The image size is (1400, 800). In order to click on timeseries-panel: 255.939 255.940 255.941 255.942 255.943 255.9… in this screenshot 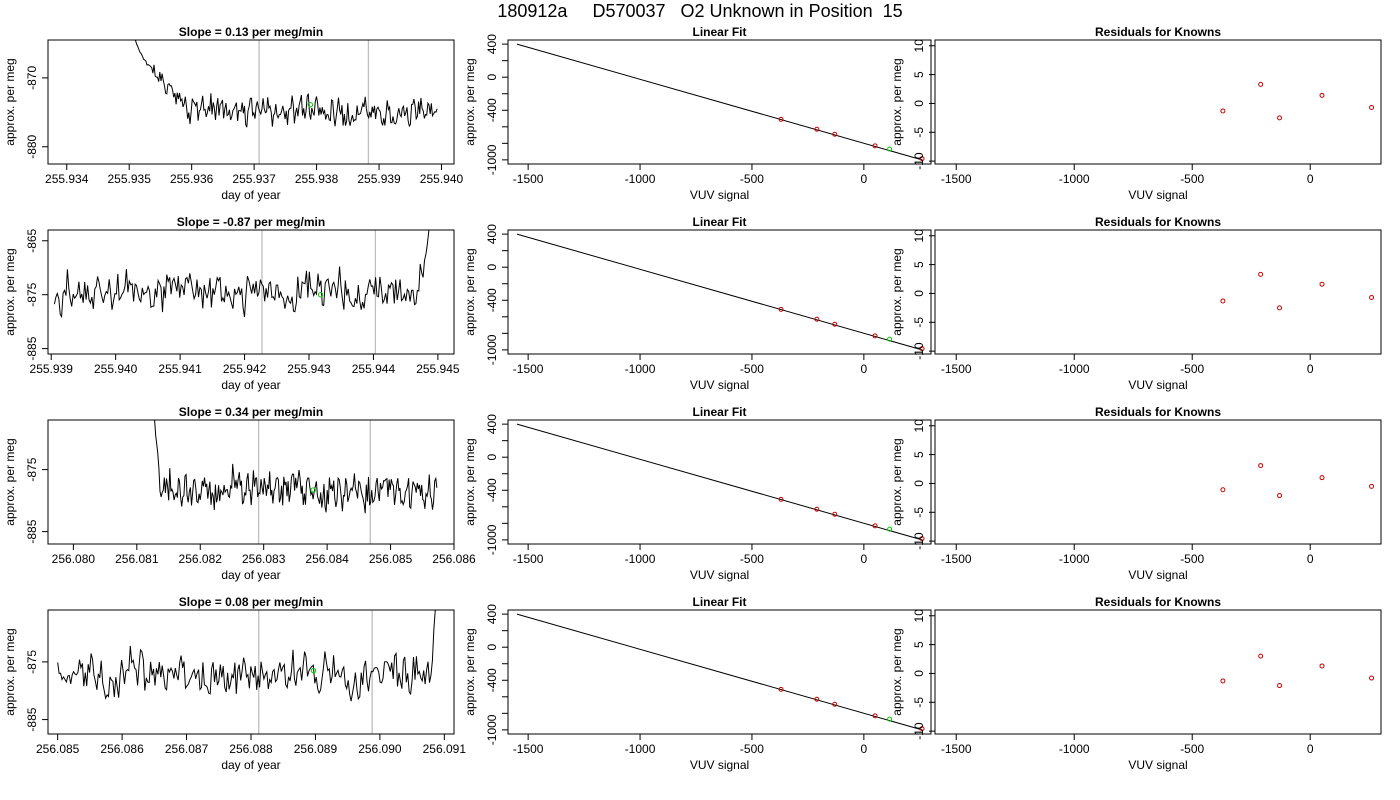, I will do `click(231, 303)`.